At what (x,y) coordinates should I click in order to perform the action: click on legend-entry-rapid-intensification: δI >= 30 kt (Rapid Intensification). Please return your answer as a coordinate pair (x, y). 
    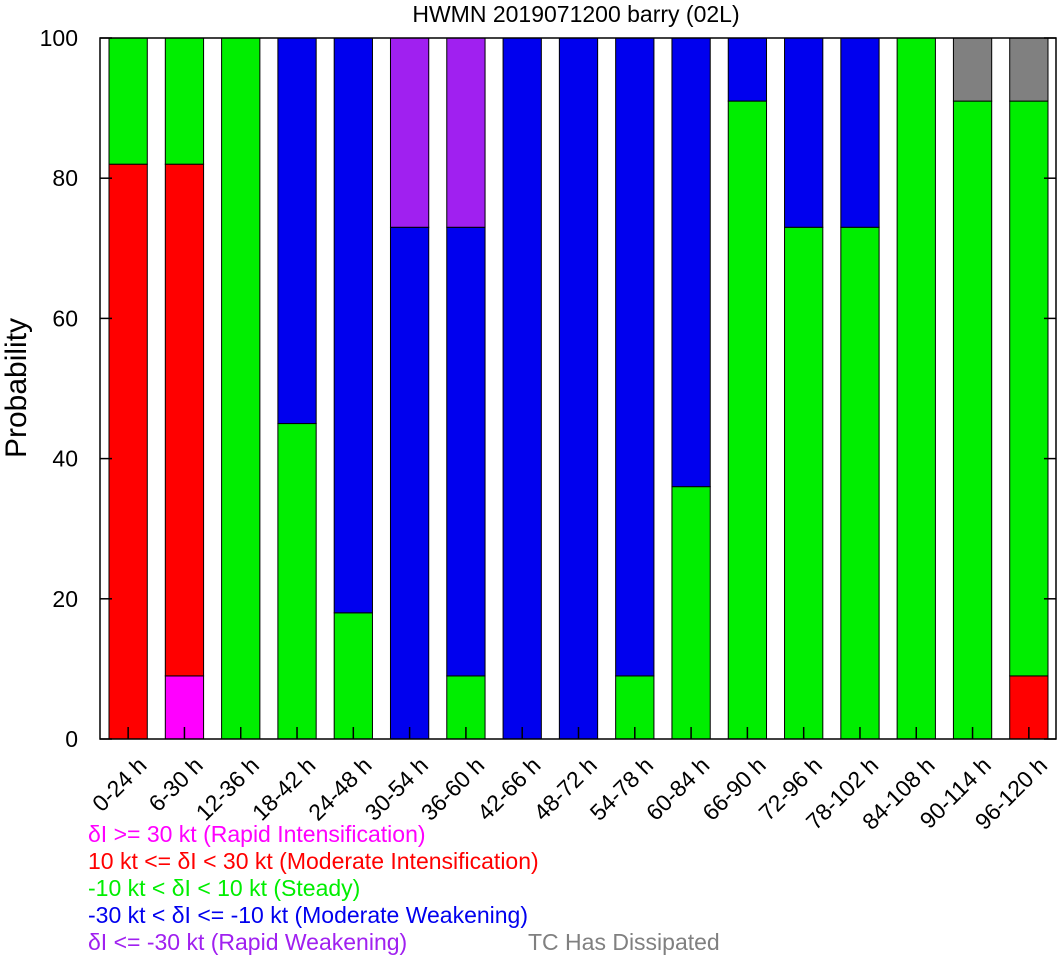
    Looking at the image, I should click on (257, 834).